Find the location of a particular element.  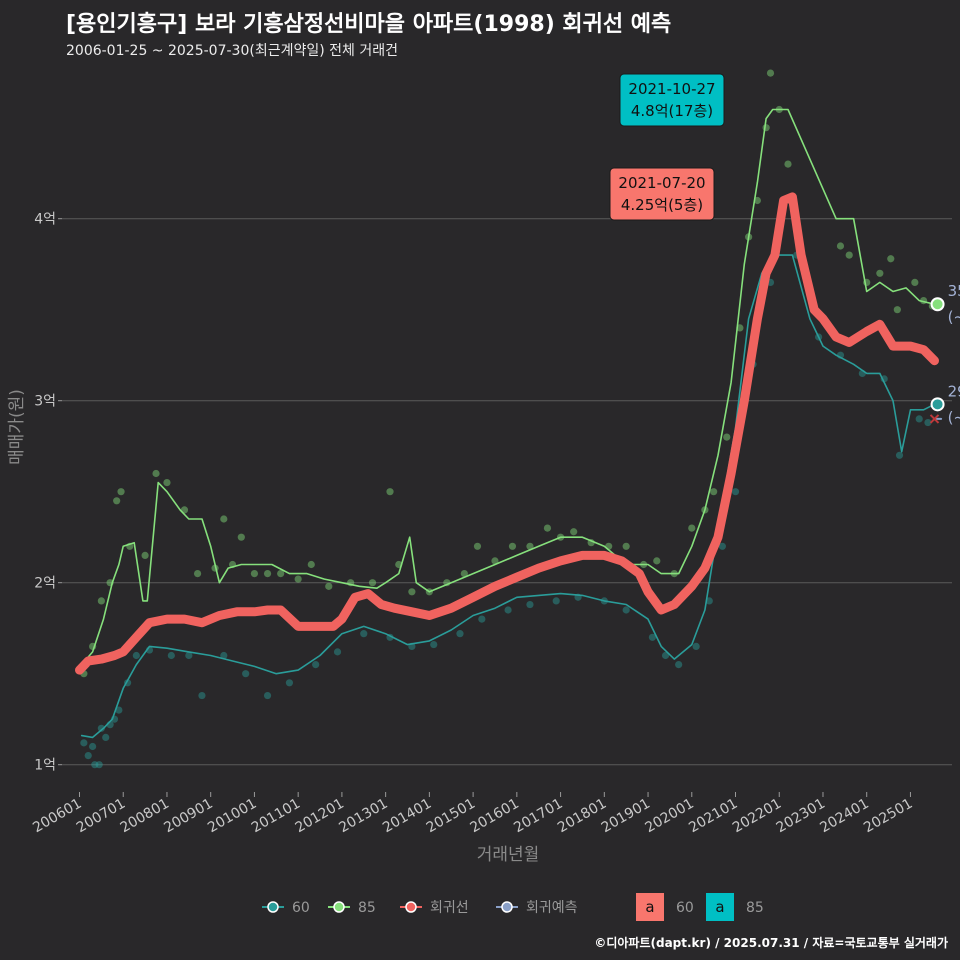

callout-value: 4.25억(5층) is located at coordinates (662, 205).